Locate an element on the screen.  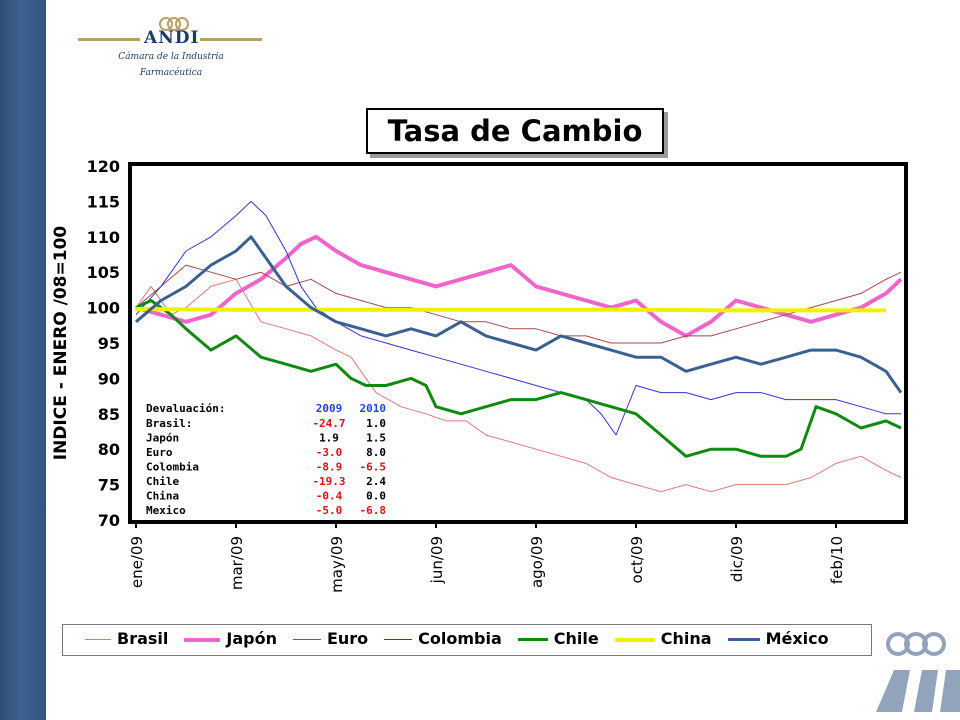
chart-title: Tasa de Cambio is located at coordinates (515, 131).